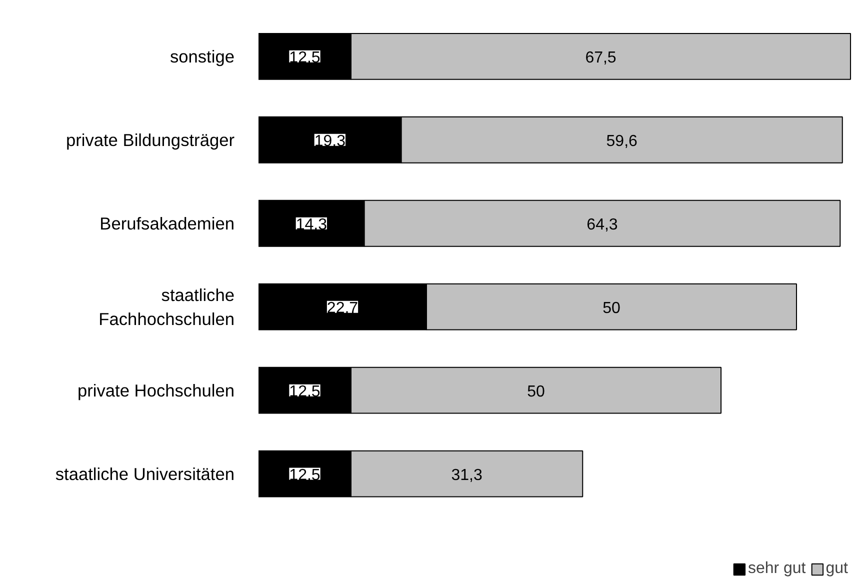 Image resolution: width=856 pixels, height=586 pixels. What do you see at coordinates (622, 141) in the screenshot?
I see `data-label: 59,6` at bounding box center [622, 141].